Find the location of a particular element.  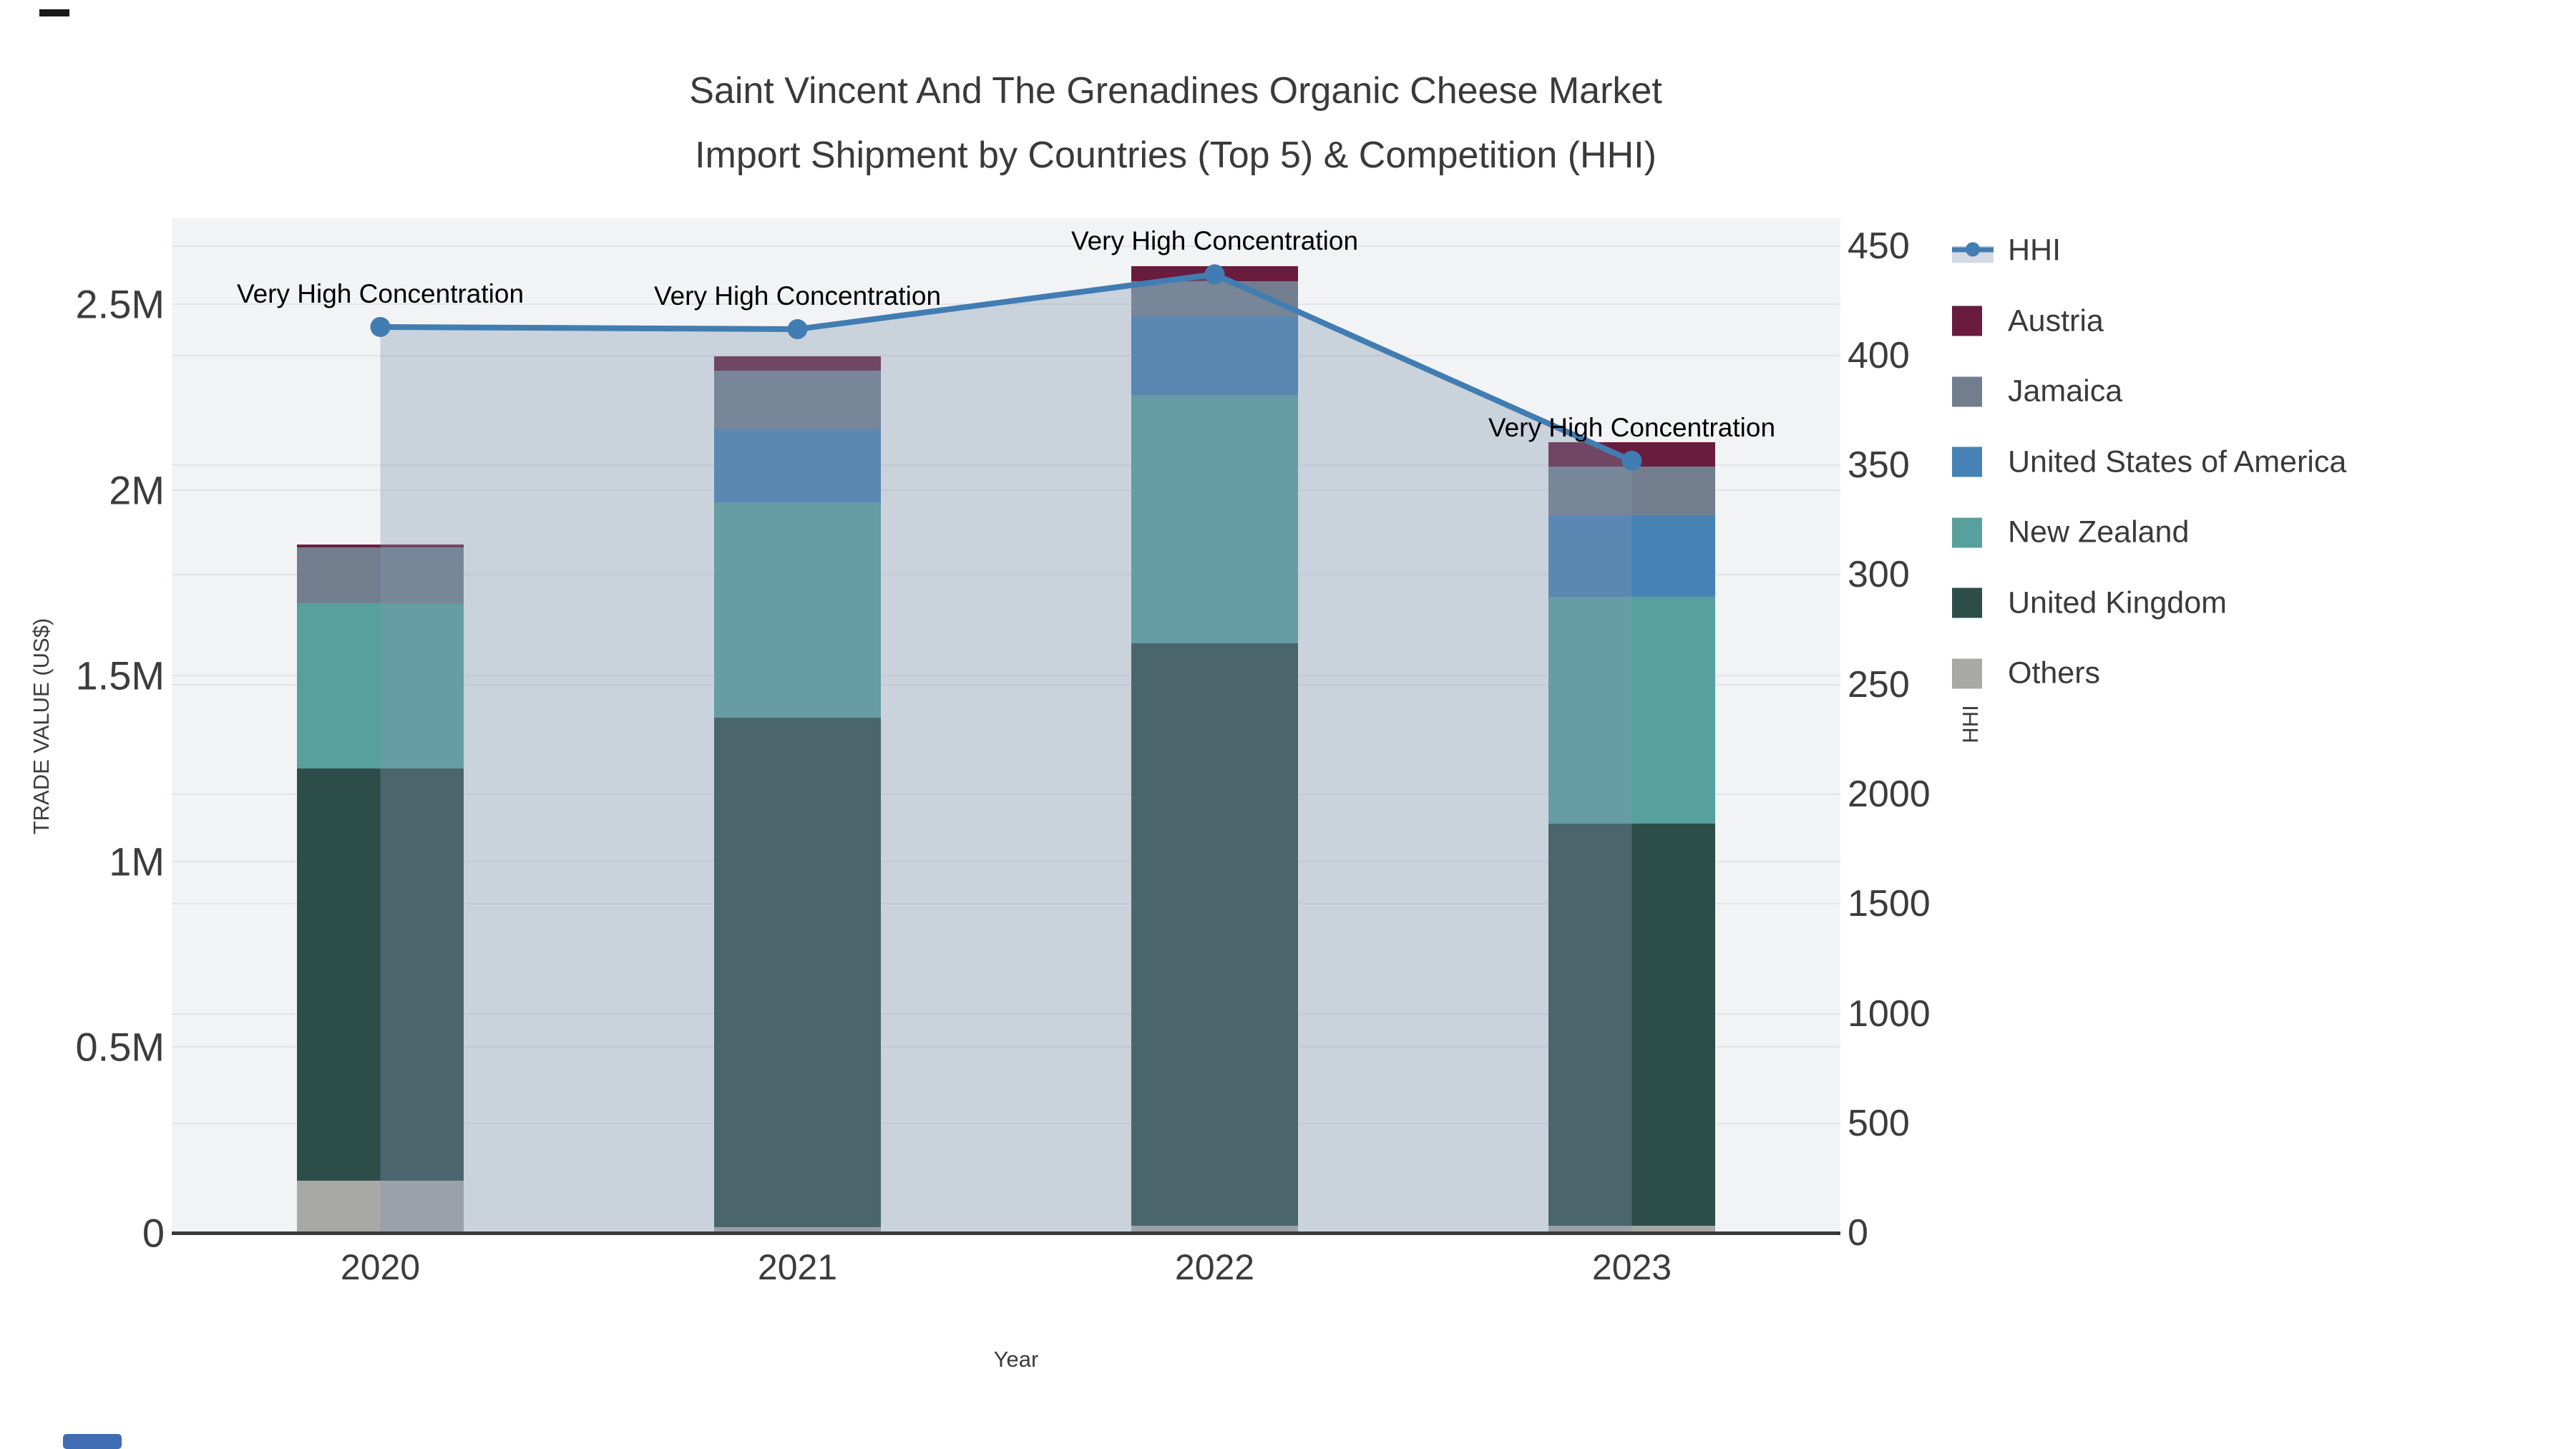

legend-item-austria: Austria is located at coordinates (2028, 320).